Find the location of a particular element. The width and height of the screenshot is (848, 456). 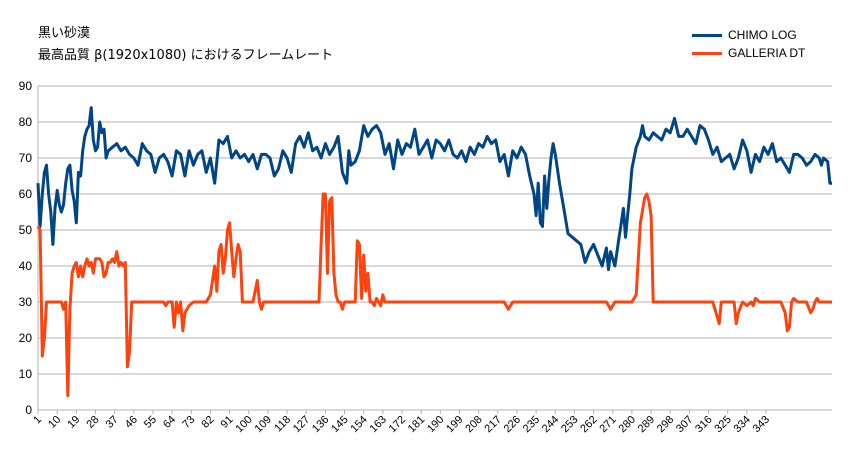

y-axis-tick-labels: 0 10 20 30 40 50 60 70 80 90 is located at coordinates (26, 248).